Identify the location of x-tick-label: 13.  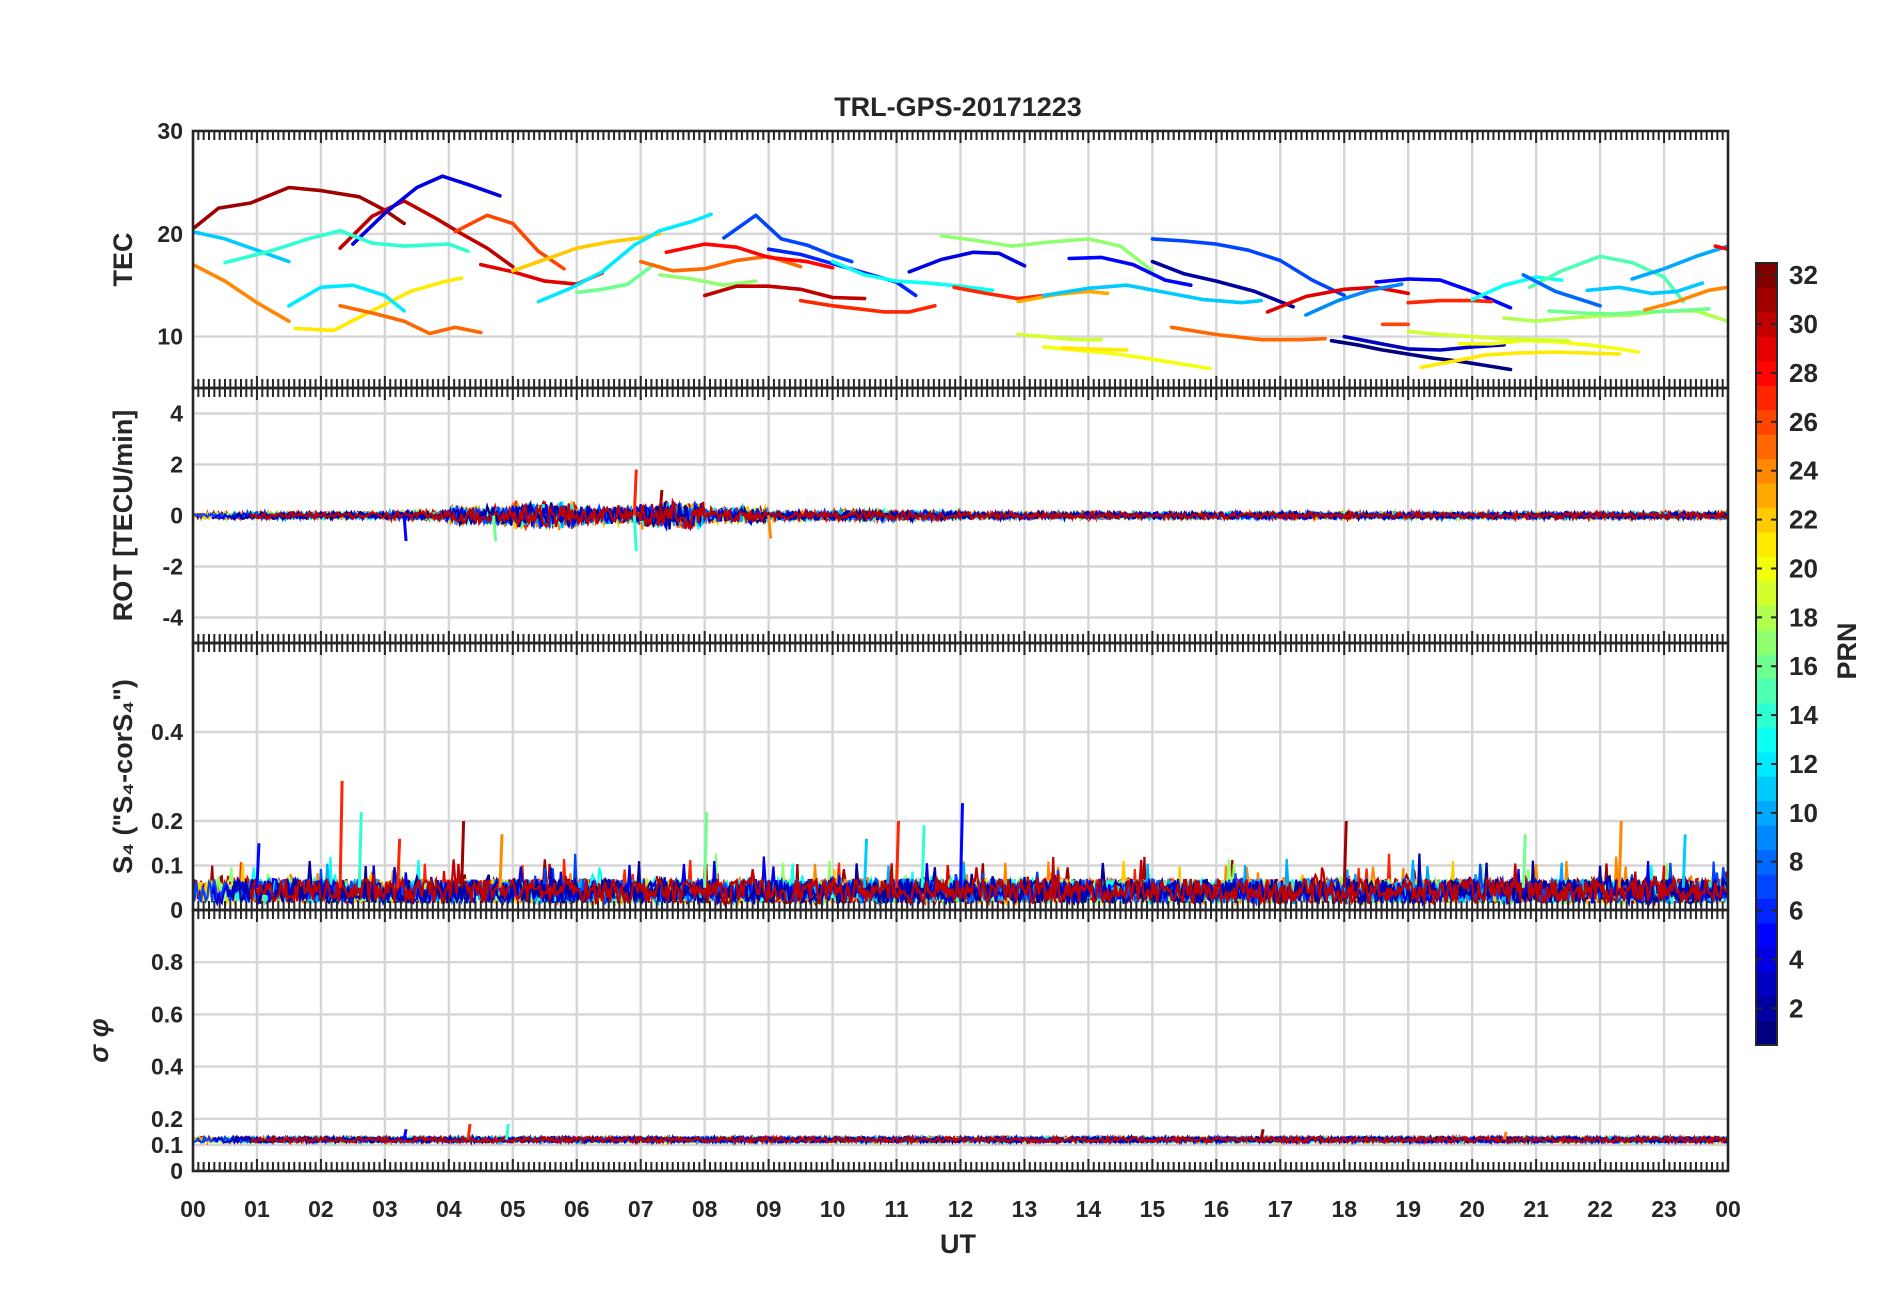
(1025, 1209).